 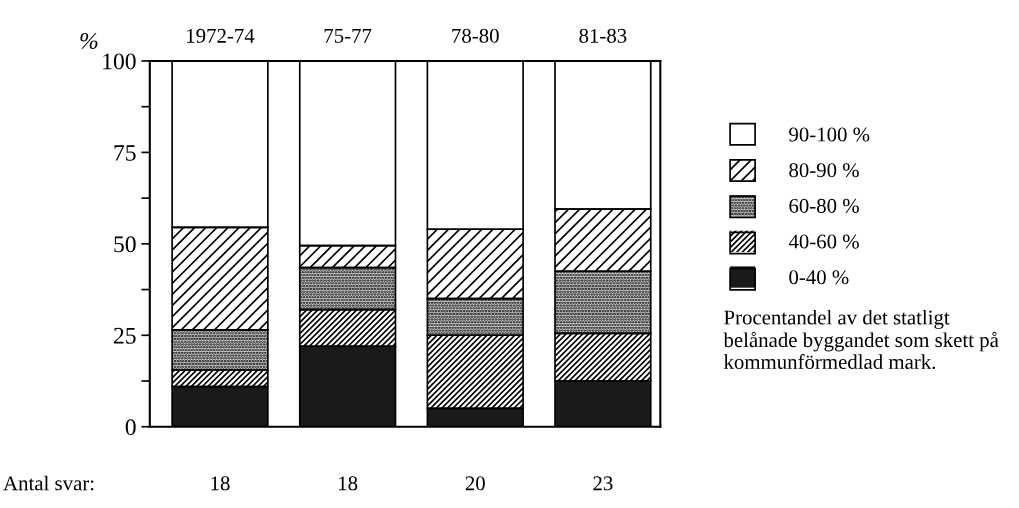 What do you see at coordinates (824, 205) in the screenshot?
I see `legend-label: 60-80 %` at bounding box center [824, 205].